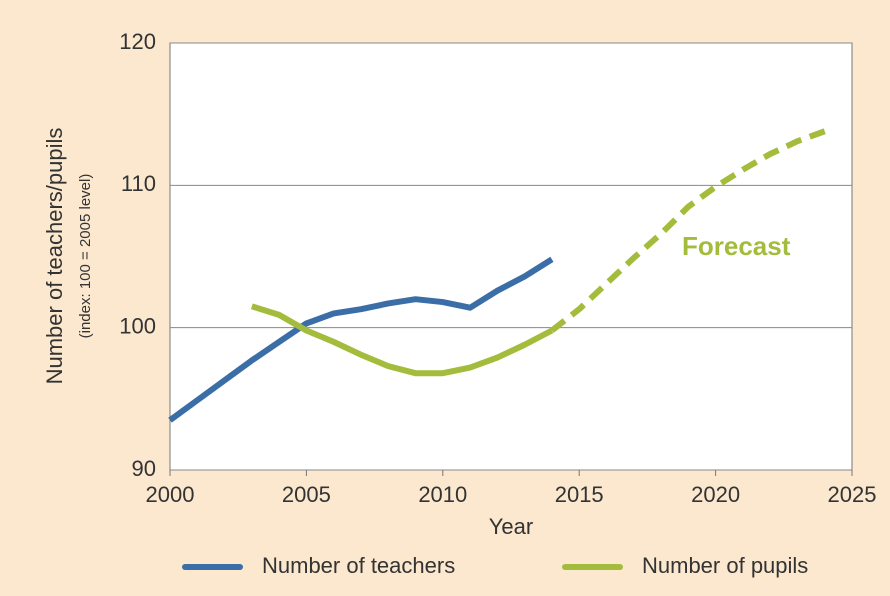  Describe the element at coordinates (170, 494) in the screenshot. I see `x-tick-label: 2000` at that location.